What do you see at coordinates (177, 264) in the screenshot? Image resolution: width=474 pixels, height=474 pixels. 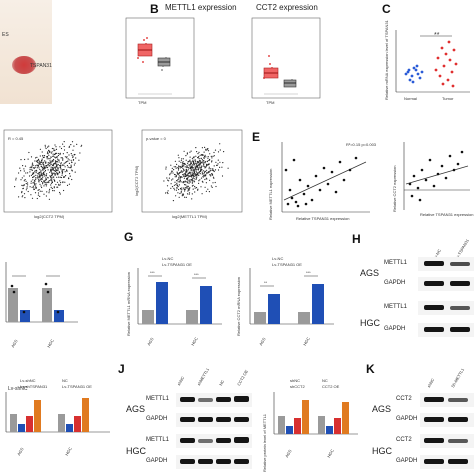 I see `panel-g-left-legend-2: Lv-TSPAN31 OE` at bounding box center [177, 264].